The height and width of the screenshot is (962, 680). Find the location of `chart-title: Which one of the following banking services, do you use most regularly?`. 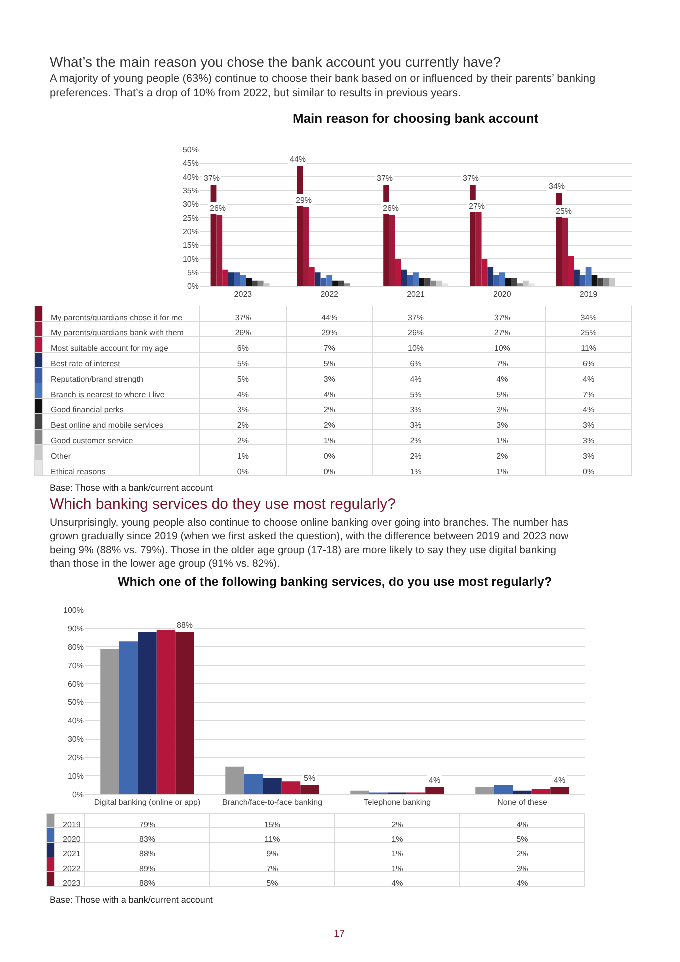

chart-title: Which one of the following banking services, do you use most regularly? is located at coordinates (335, 582).